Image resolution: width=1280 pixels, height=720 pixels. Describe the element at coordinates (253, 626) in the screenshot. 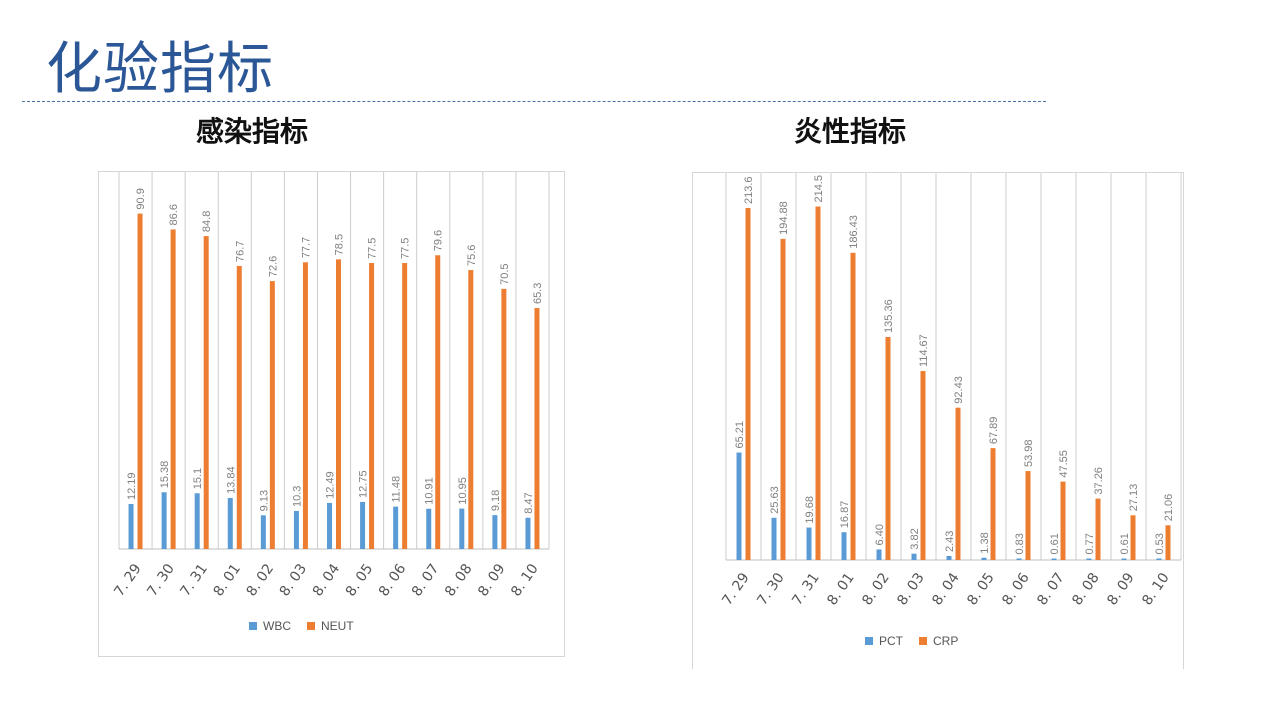

I see `legend-swatch-wbc` at that location.